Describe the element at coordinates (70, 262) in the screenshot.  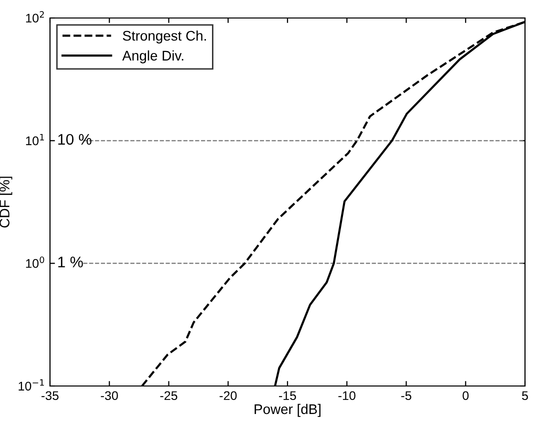
I see `ref-line-label: 1 %` at that location.